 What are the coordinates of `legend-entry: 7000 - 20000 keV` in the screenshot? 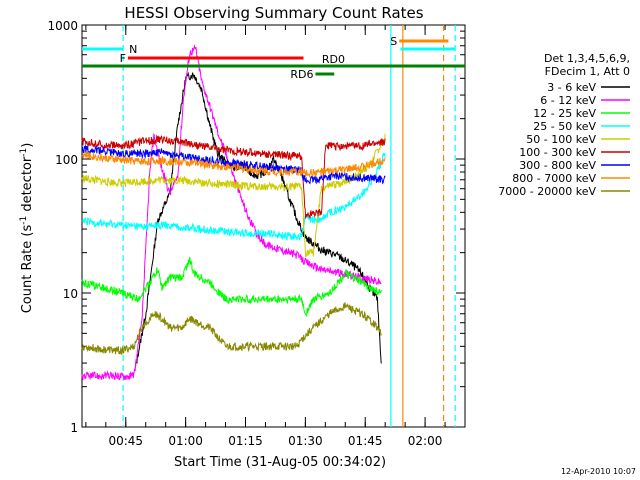 It's located at (547, 191).